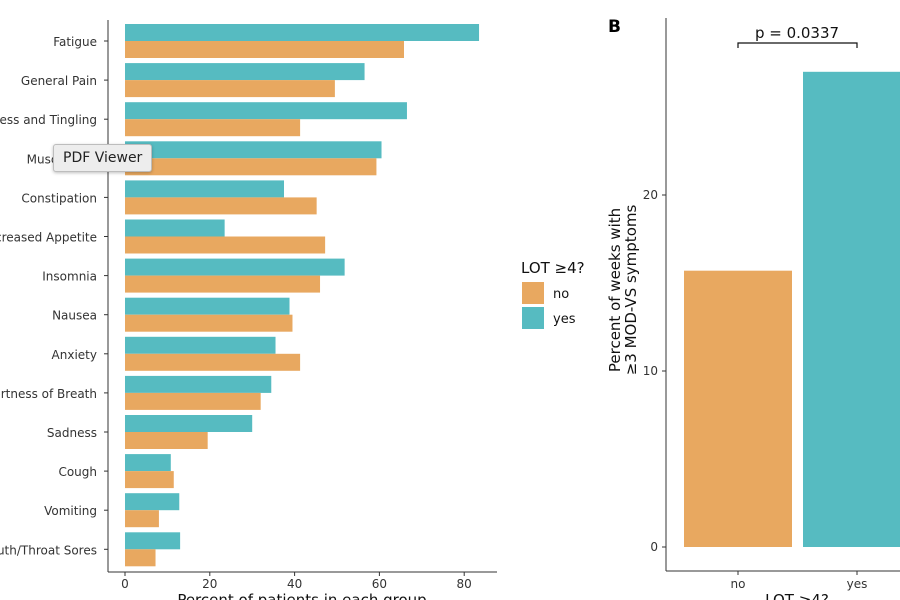 The image size is (900, 600). What do you see at coordinates (74, 316) in the screenshot?
I see `category-label-7: Nausea` at bounding box center [74, 316].